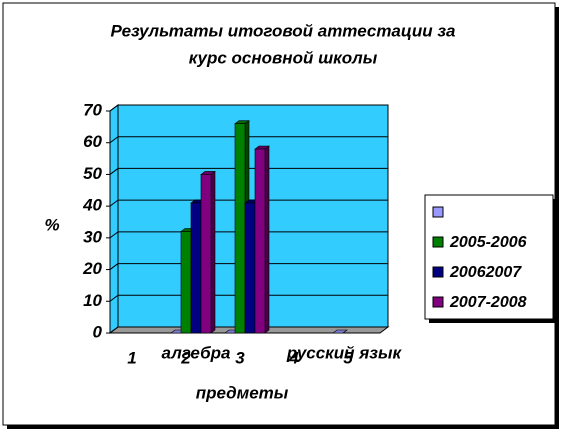  What do you see at coordinates (131, 357) in the screenshot?
I see `x-tick-label: 1` at bounding box center [131, 357].